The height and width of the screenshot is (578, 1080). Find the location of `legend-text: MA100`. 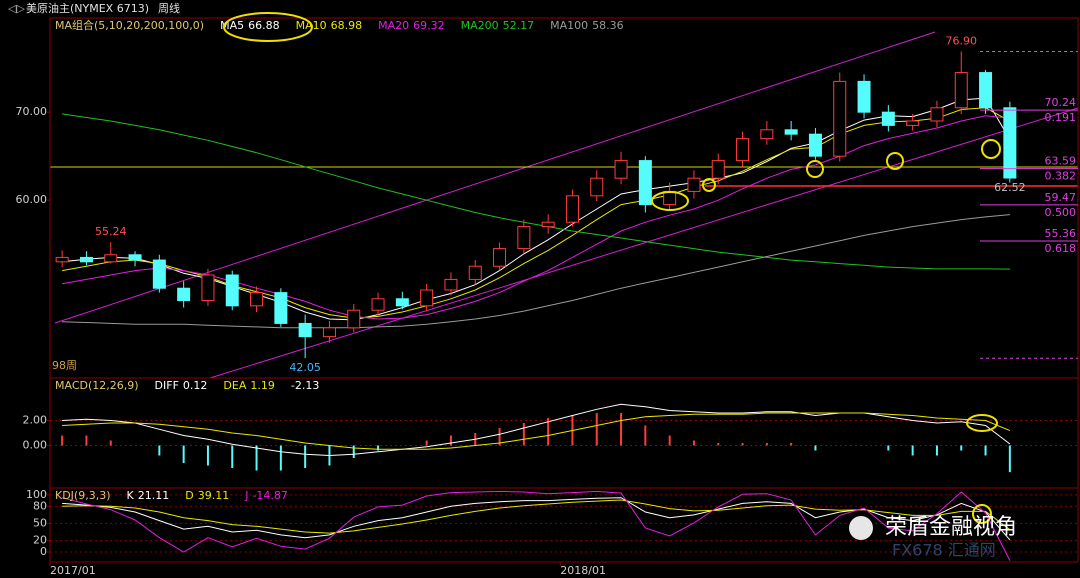

legend-text: MA100 is located at coordinates (569, 25).